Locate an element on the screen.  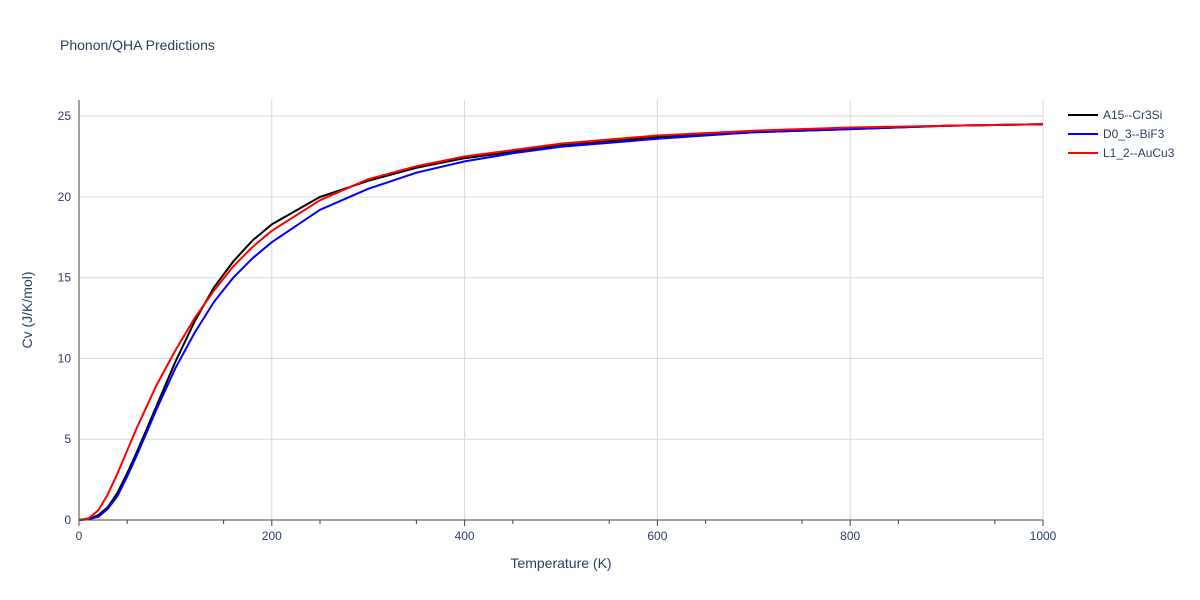
x-tick-label: 1000 is located at coordinates (1043, 536).